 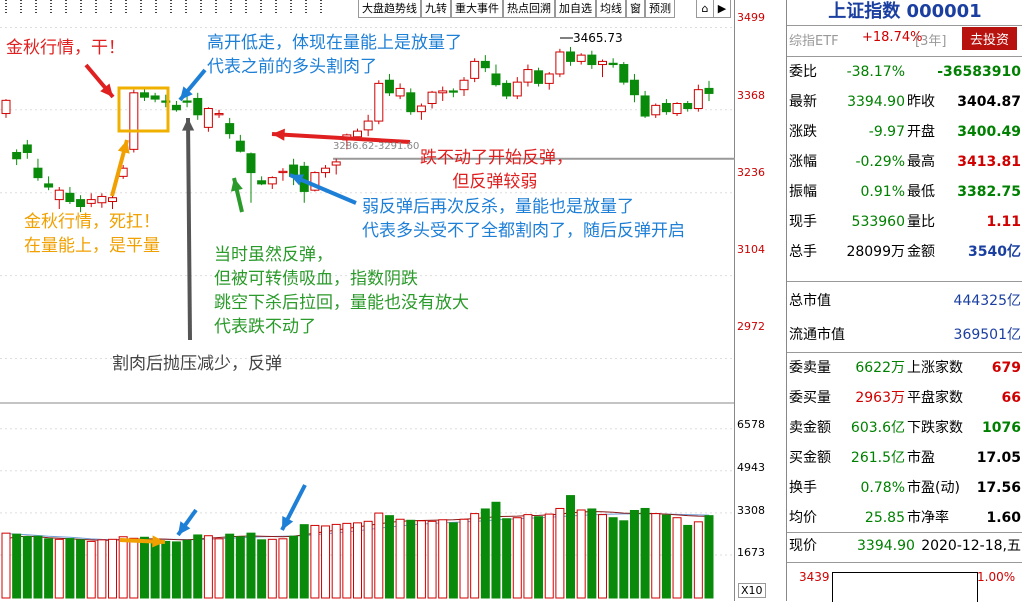 I want to click on arrow-gray-head, so click(x=188, y=124).